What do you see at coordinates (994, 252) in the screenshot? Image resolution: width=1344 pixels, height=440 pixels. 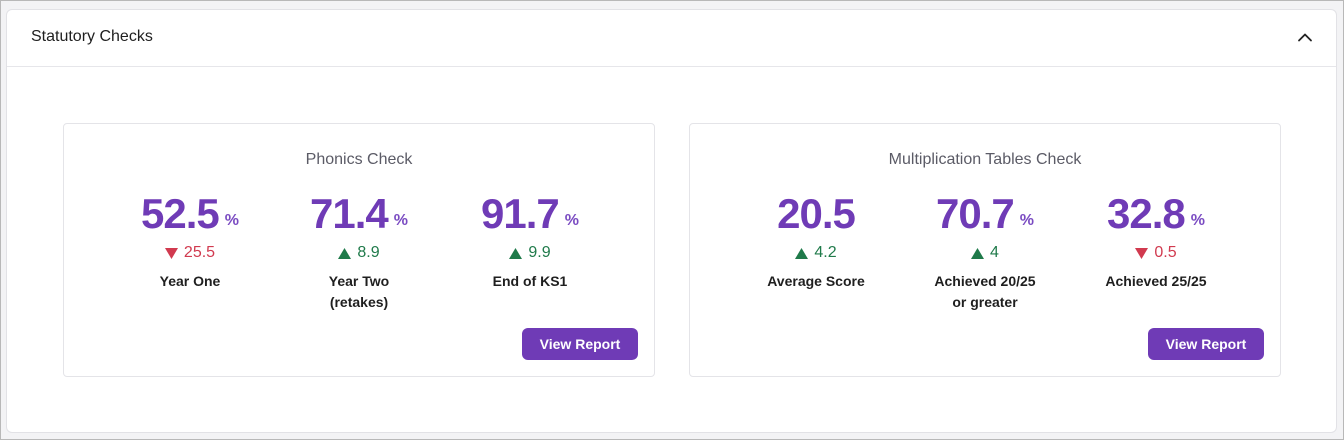 I see `change-value: 4` at bounding box center [994, 252].